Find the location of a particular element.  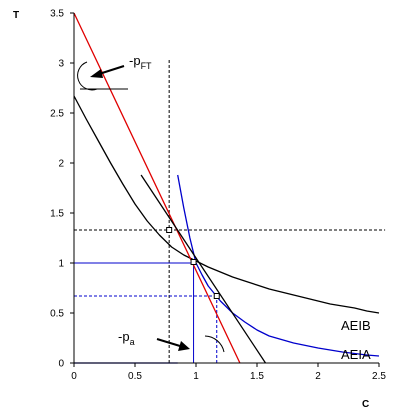

p-a-angle-arc is located at coordinates (214, 344).